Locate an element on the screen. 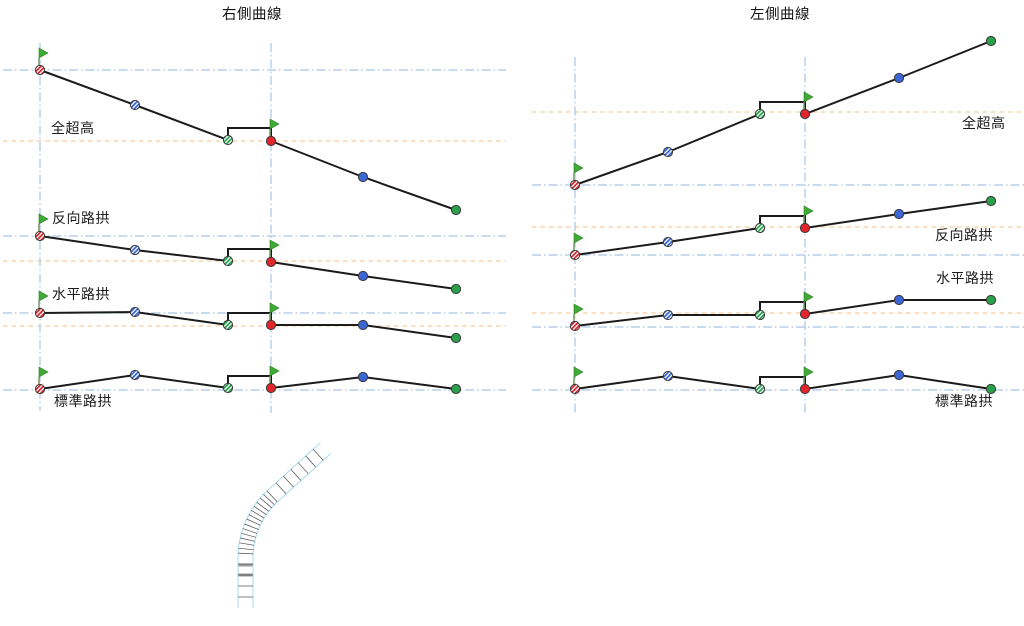 The height and width of the screenshot is (626, 1024). label-left-normal-crown: 標準路拱 is located at coordinates (964, 402).